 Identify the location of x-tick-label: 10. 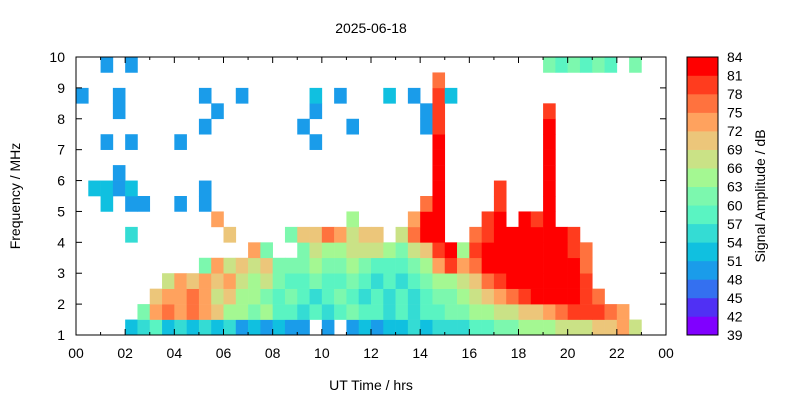
(322, 353).